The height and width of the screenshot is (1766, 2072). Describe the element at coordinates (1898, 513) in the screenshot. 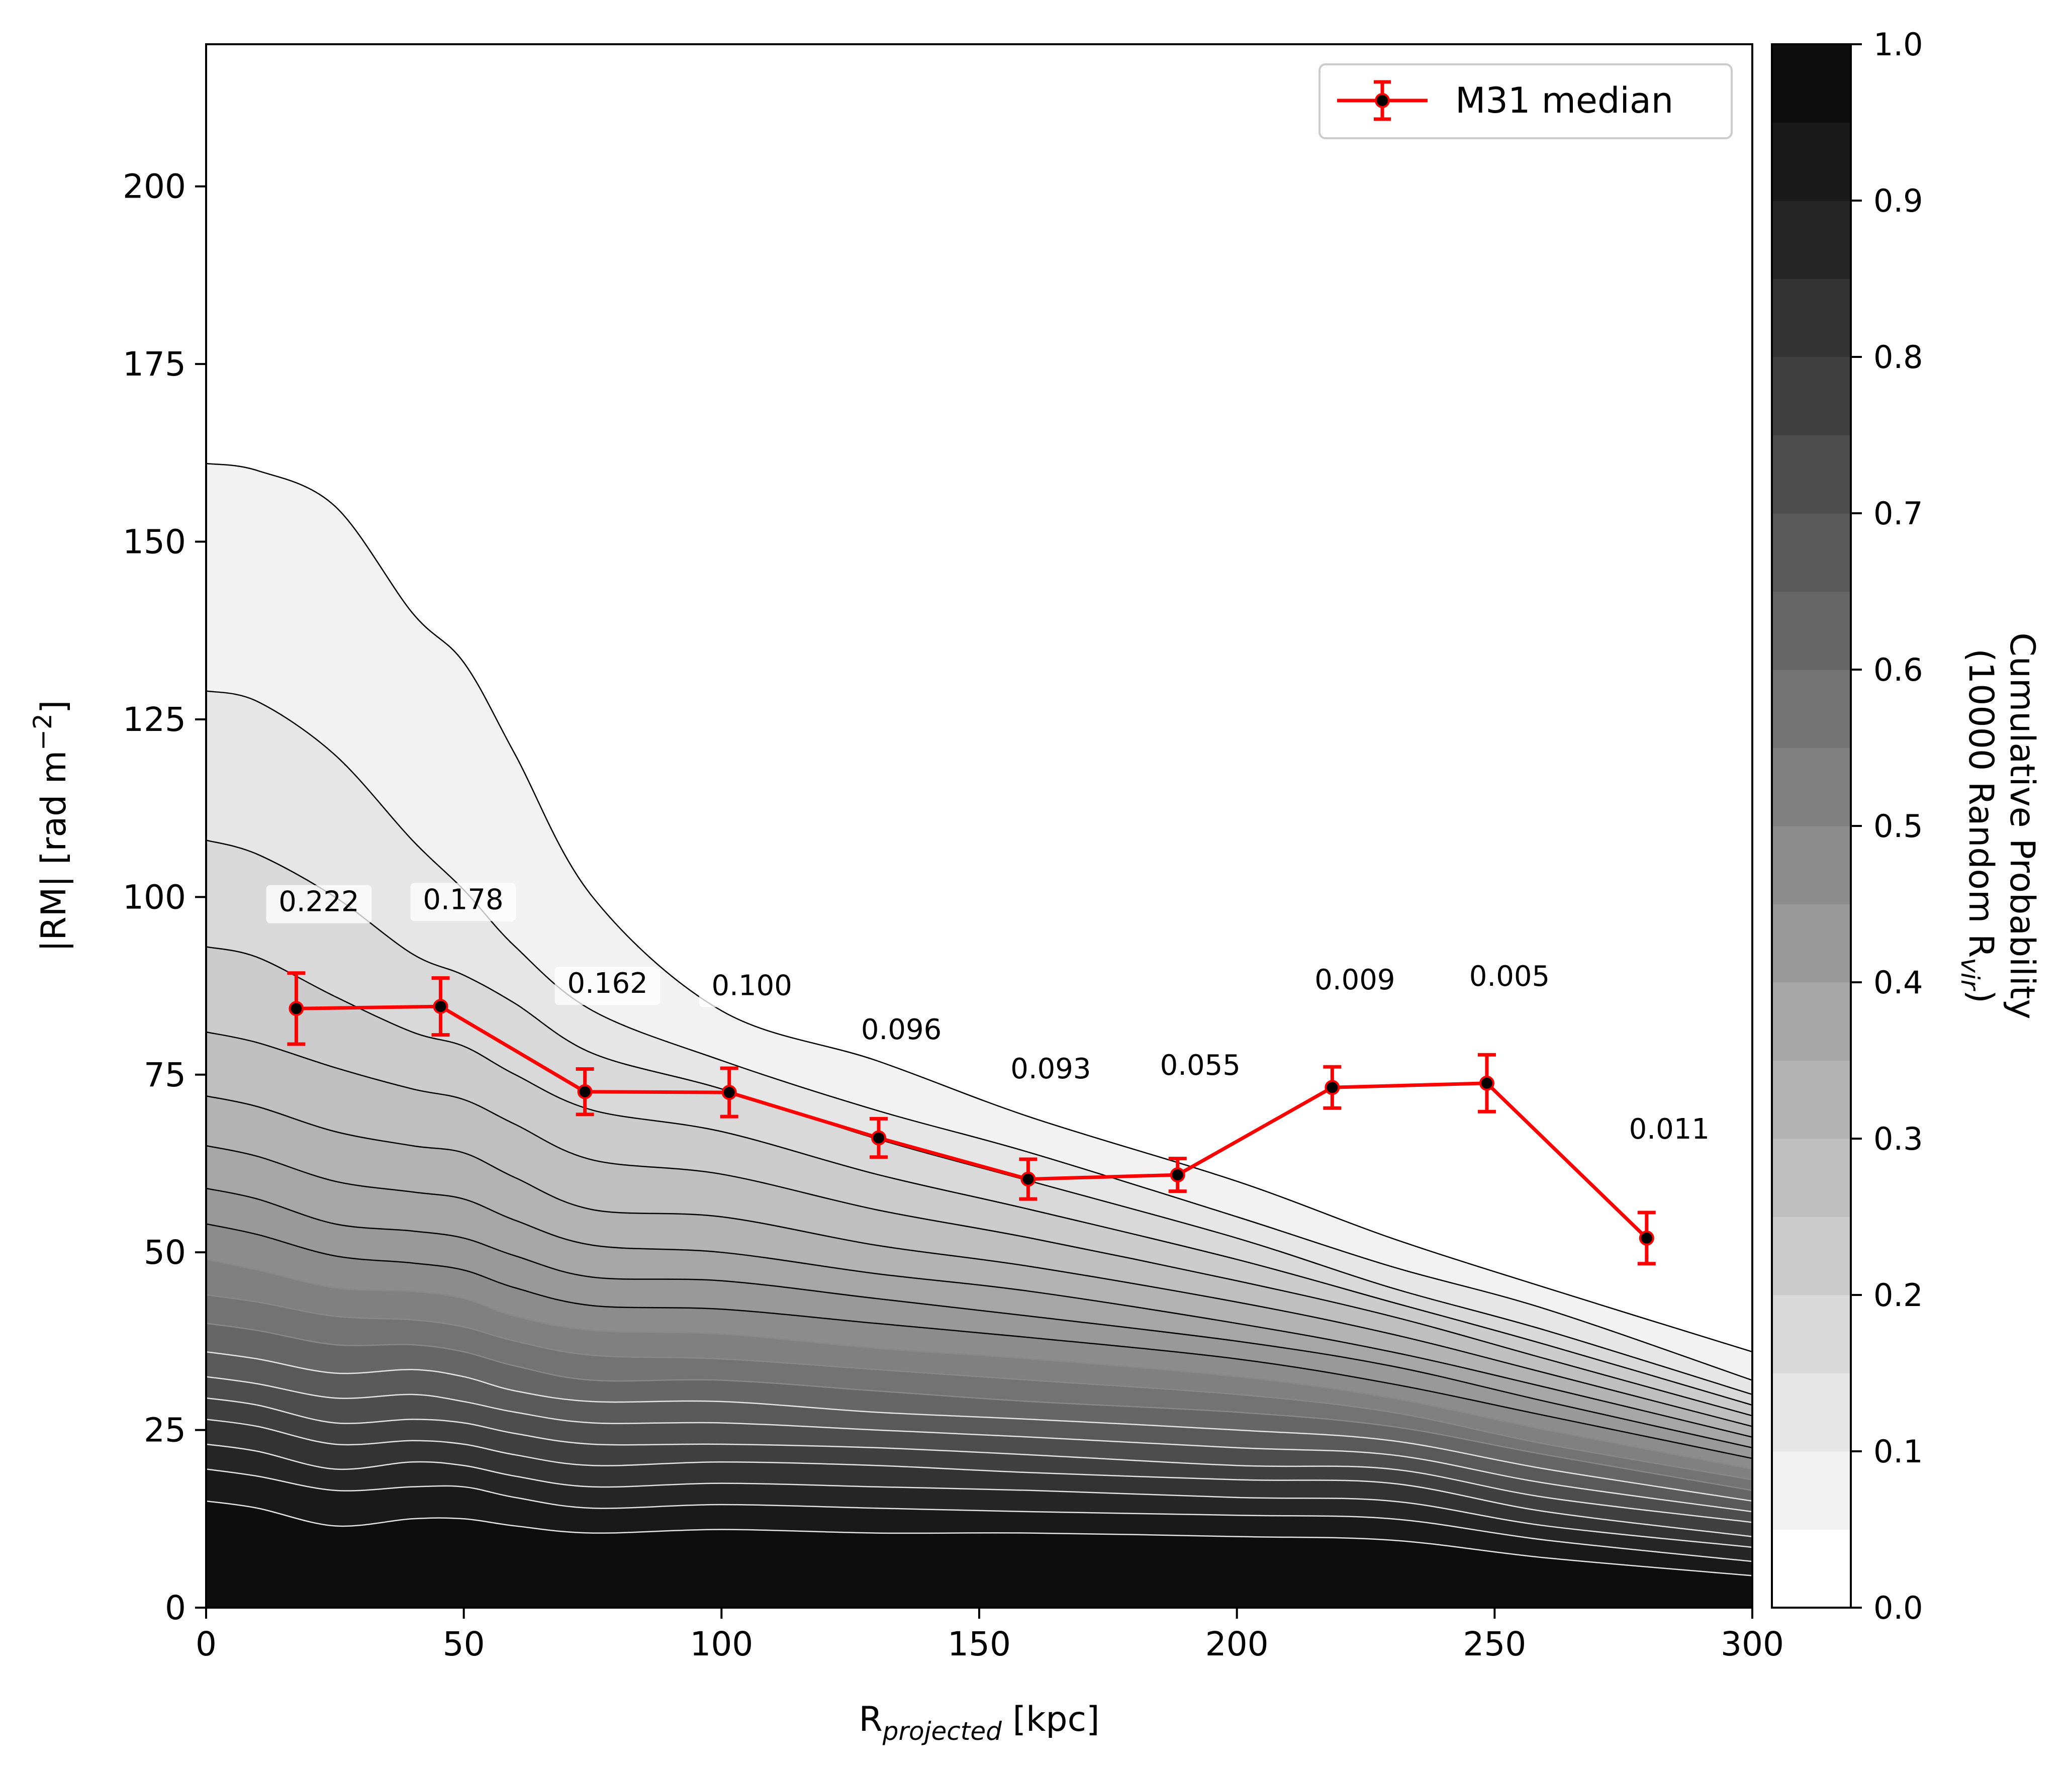

I see `colorbar-tick-label-8: 0.7` at that location.